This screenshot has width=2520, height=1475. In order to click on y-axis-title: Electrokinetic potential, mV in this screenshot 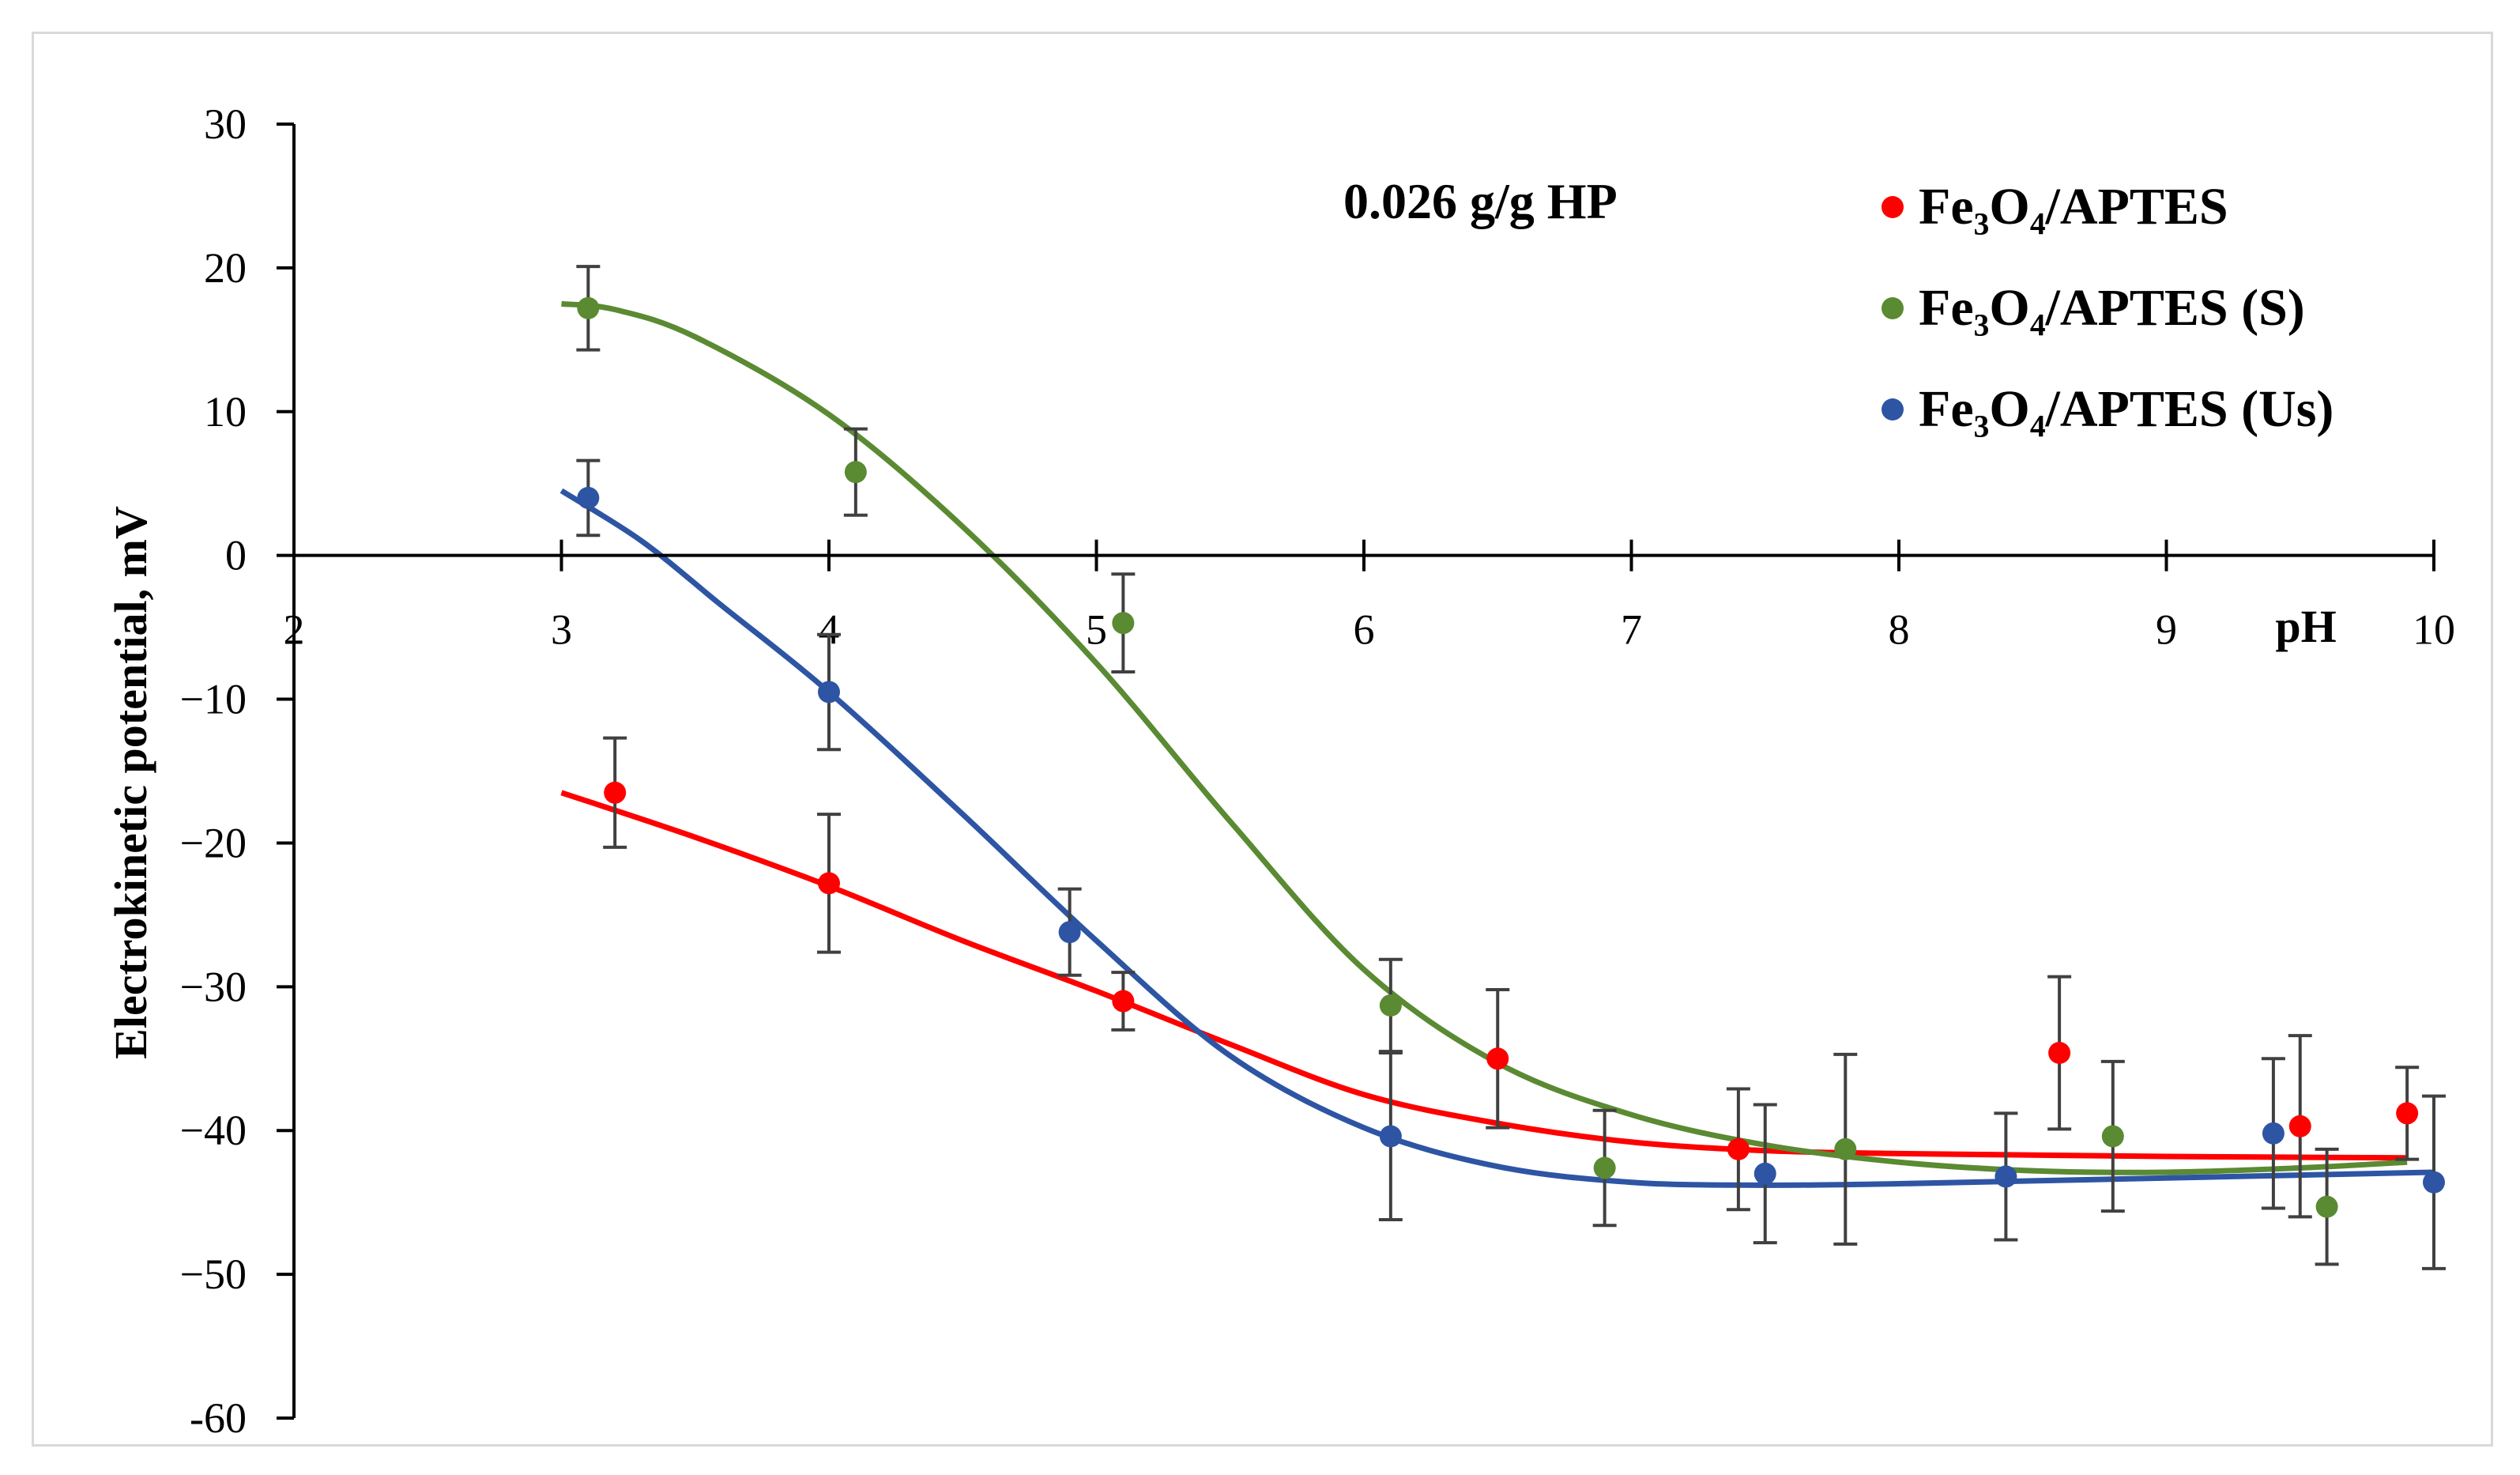, I will do `click(130, 782)`.